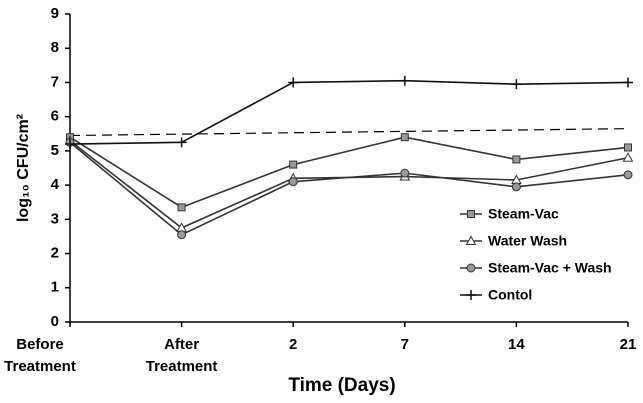  I want to click on x-tick-label: Before Treatment, so click(40, 355).